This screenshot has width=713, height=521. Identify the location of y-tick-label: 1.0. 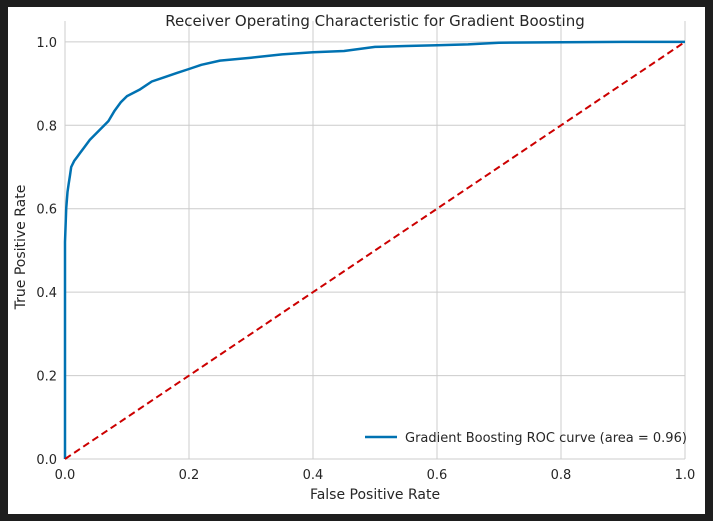
(46, 43).